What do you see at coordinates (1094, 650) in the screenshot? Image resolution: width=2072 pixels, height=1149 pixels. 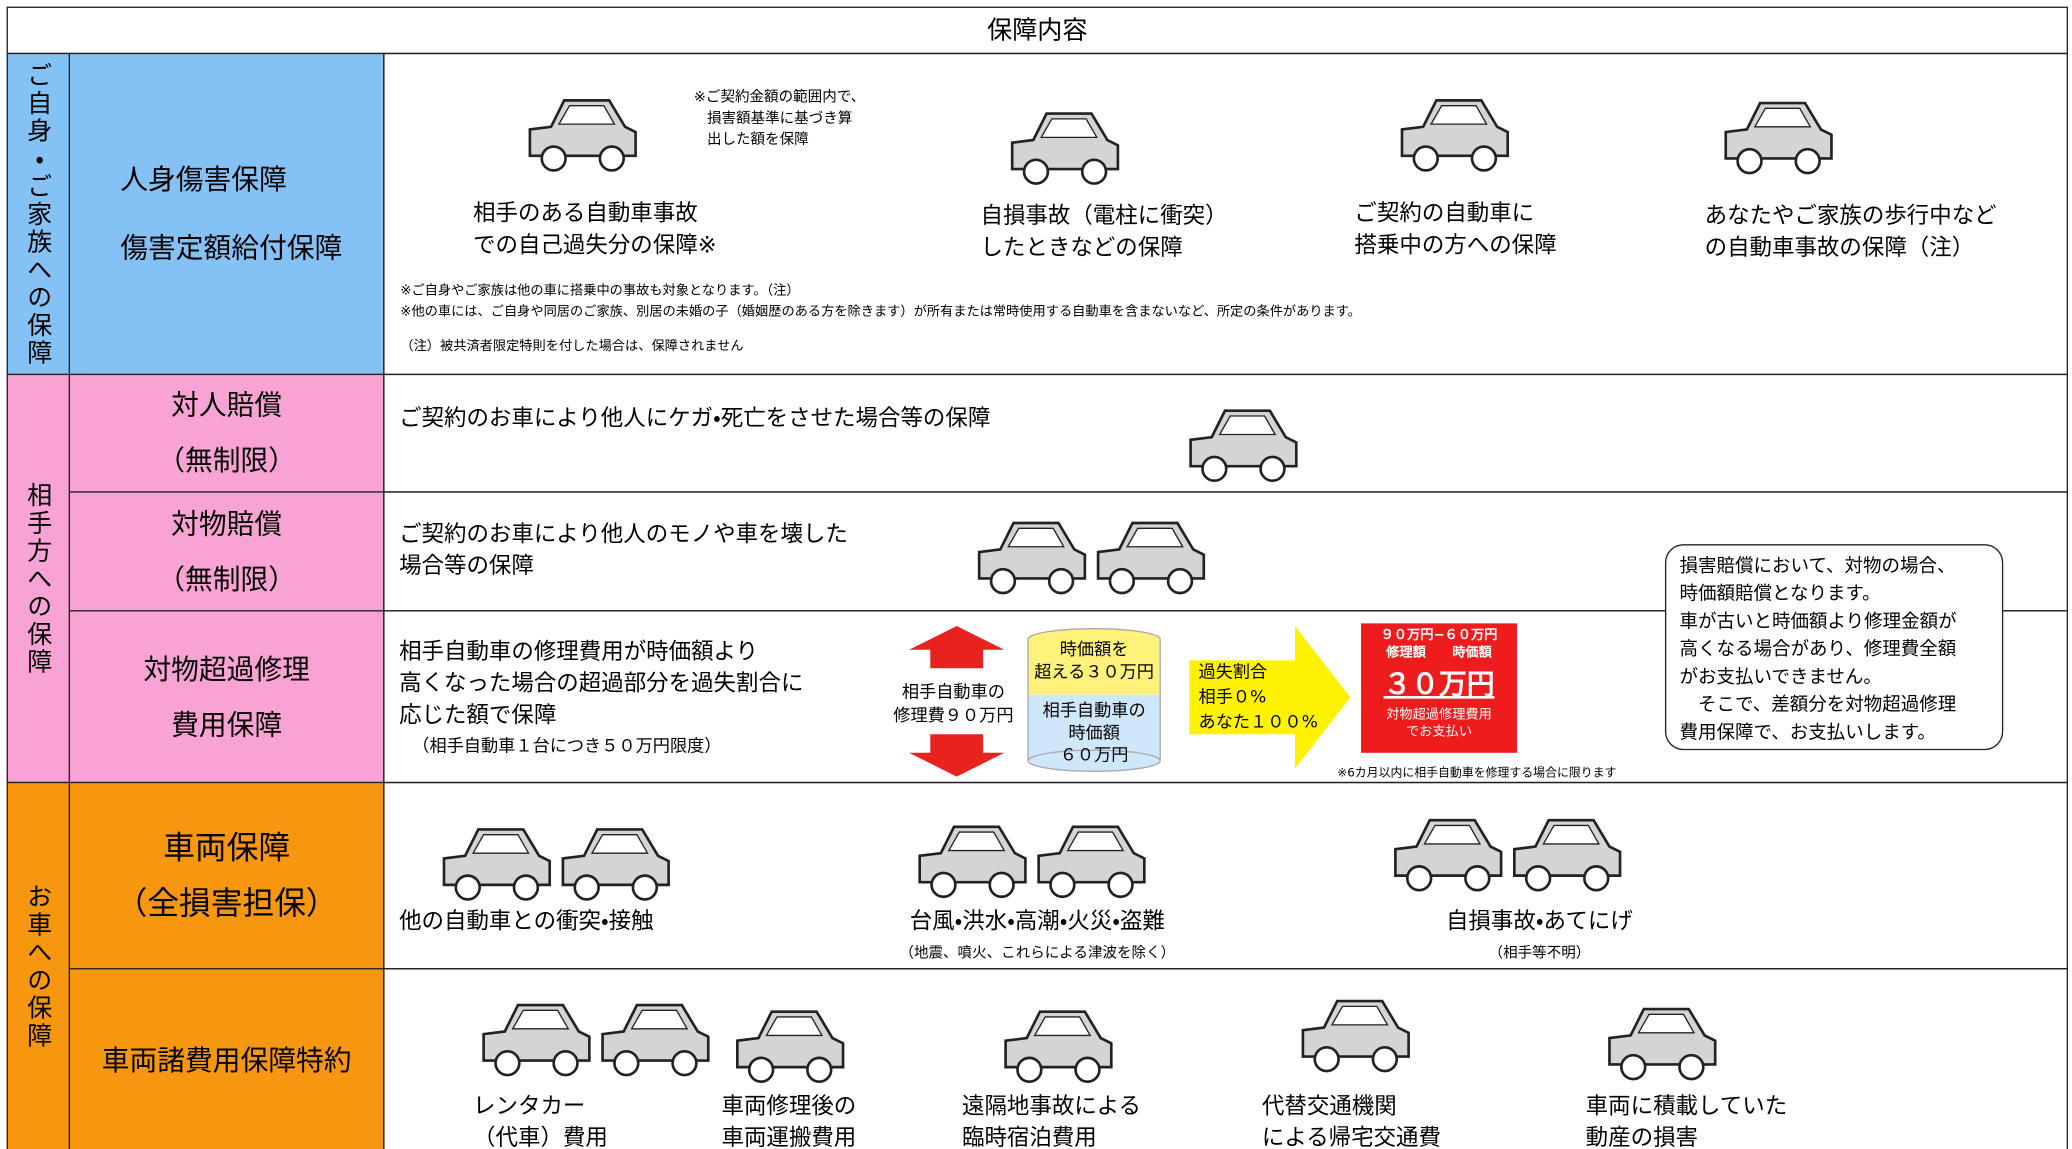 I see `text-line: 時価額を` at bounding box center [1094, 650].